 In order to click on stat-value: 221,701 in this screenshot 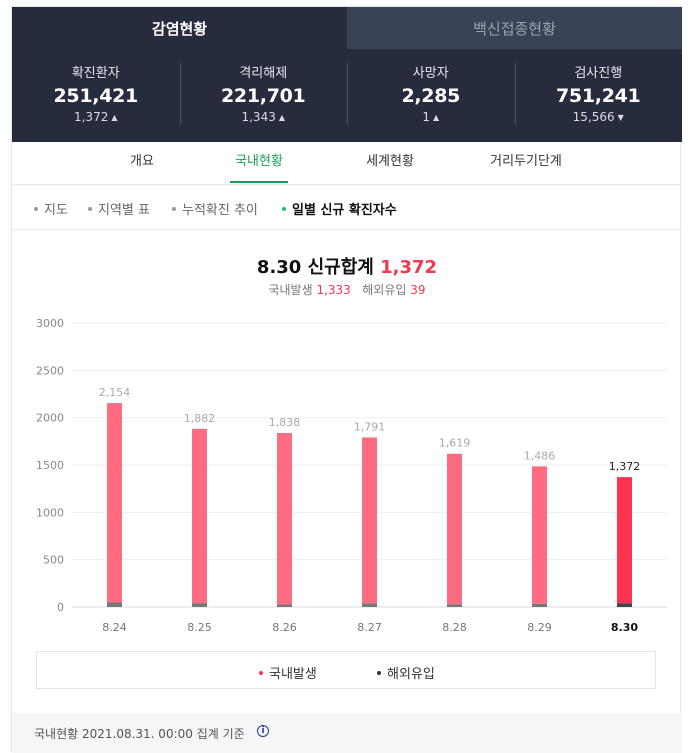, I will do `click(263, 96)`.